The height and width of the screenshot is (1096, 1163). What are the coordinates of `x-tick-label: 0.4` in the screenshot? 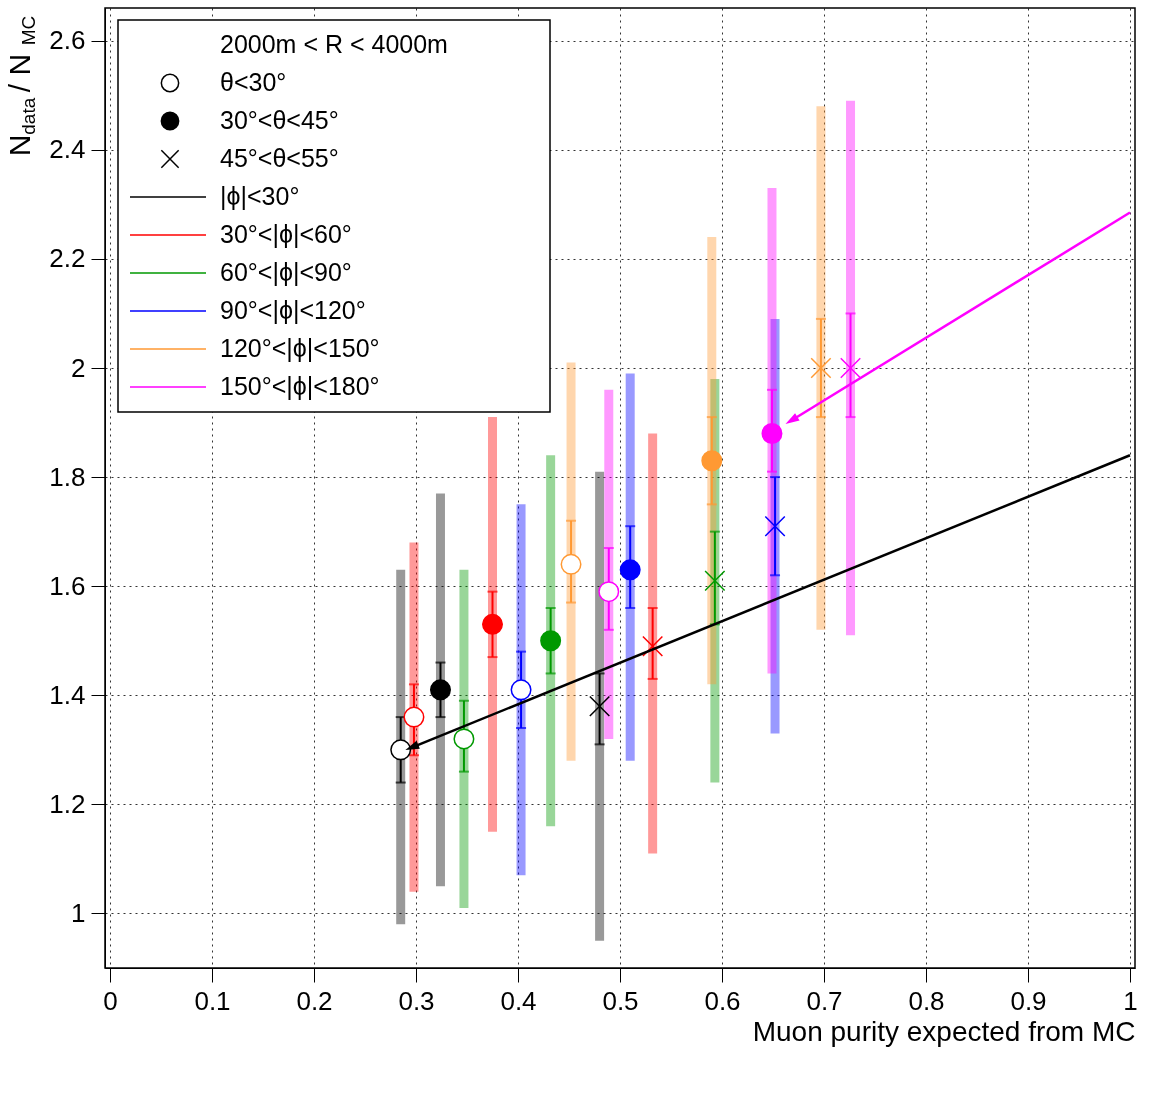 It's located at (518, 1000).